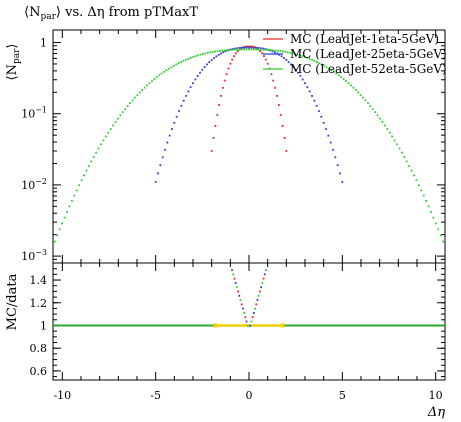  What do you see at coordinates (249, 395) in the screenshot?
I see `ratio-xtick-label: 0` at bounding box center [249, 395].